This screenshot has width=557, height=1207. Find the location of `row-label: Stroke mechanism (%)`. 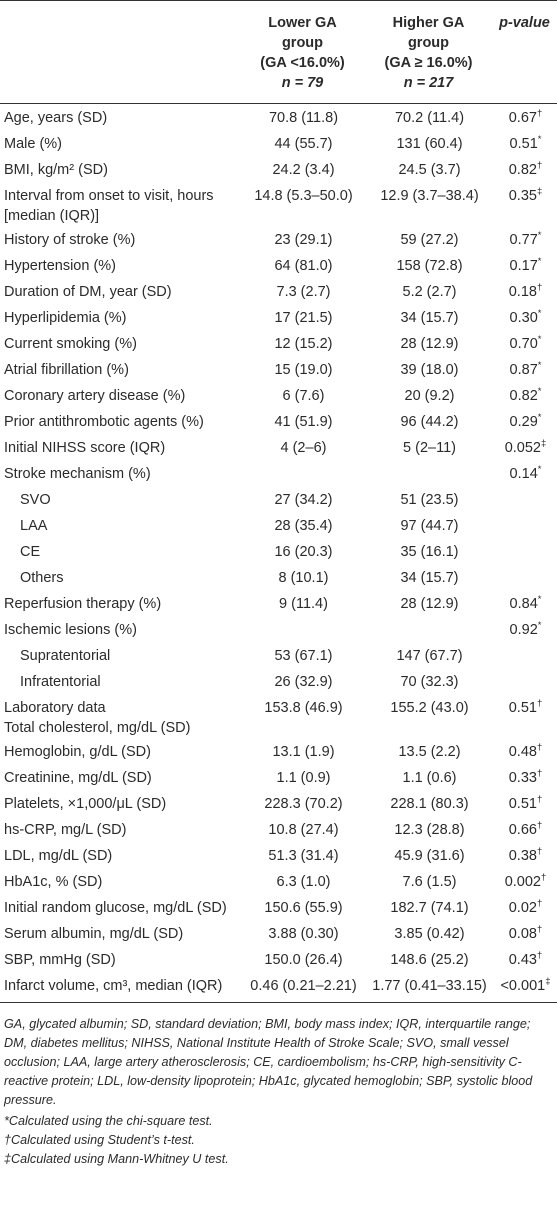

row-label: Stroke mechanism (%) is located at coordinates (120, 473).